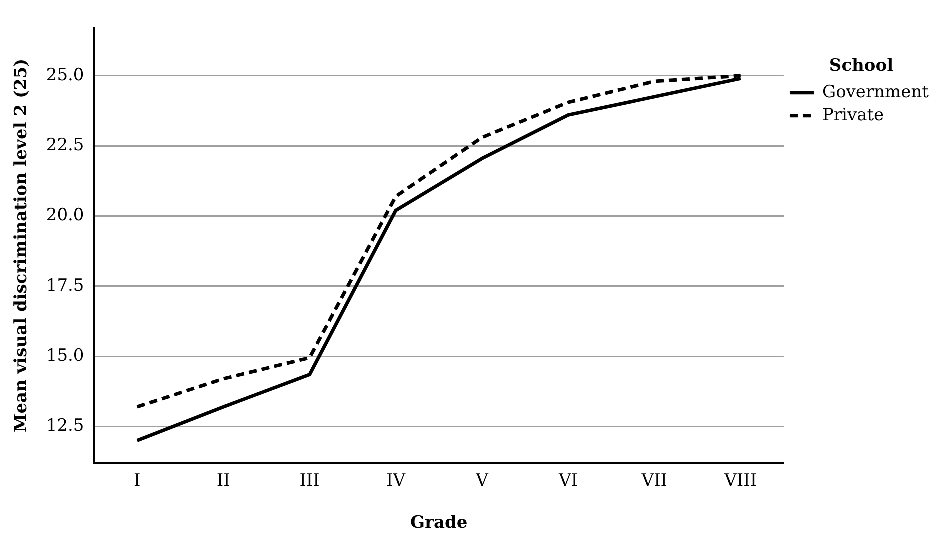 Image resolution: width=952 pixels, height=546 pixels. What do you see at coordinates (65, 426) in the screenshot?
I see `y-tick-label: 12.5` at bounding box center [65, 426].